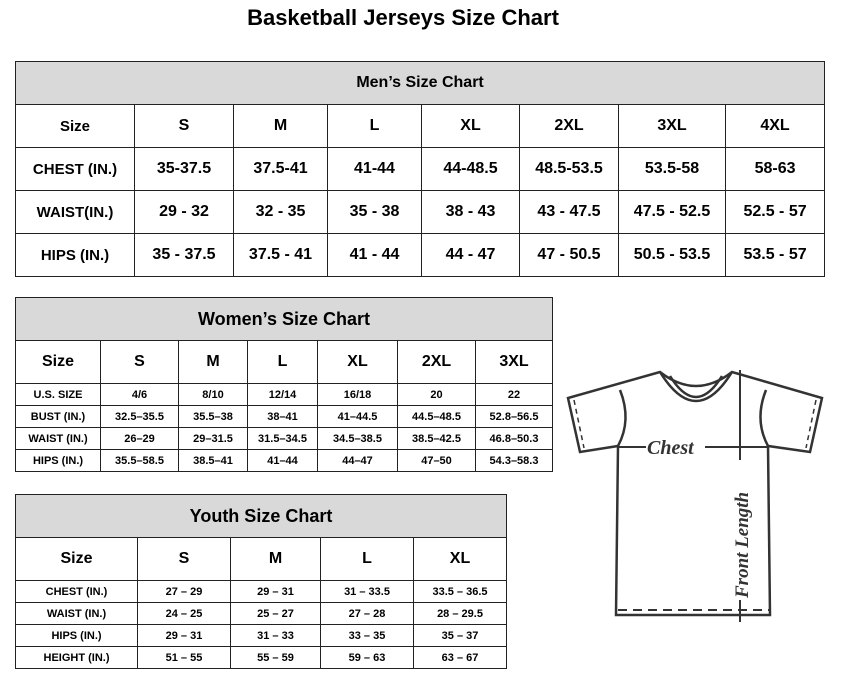 This screenshot has height=679, width=843. Describe the element at coordinates (357, 438) in the screenshot. I see `table-cell: 34.5–38.5` at that location.